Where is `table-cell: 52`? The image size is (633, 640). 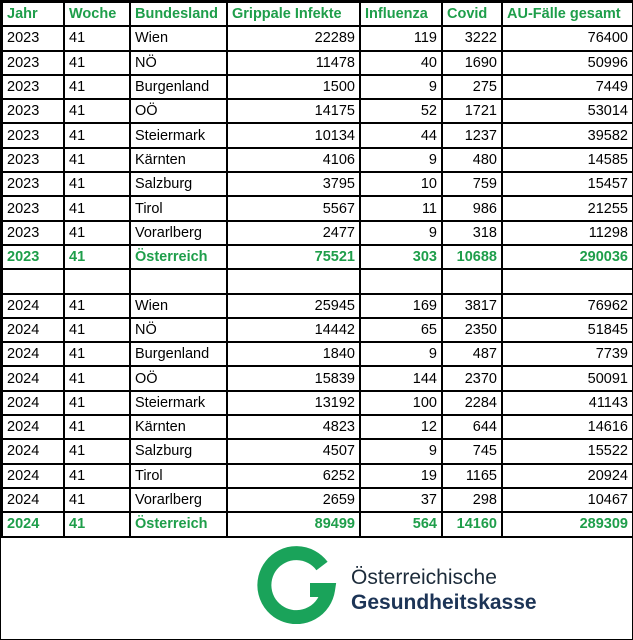 table-cell: 52 is located at coordinates (401, 111).